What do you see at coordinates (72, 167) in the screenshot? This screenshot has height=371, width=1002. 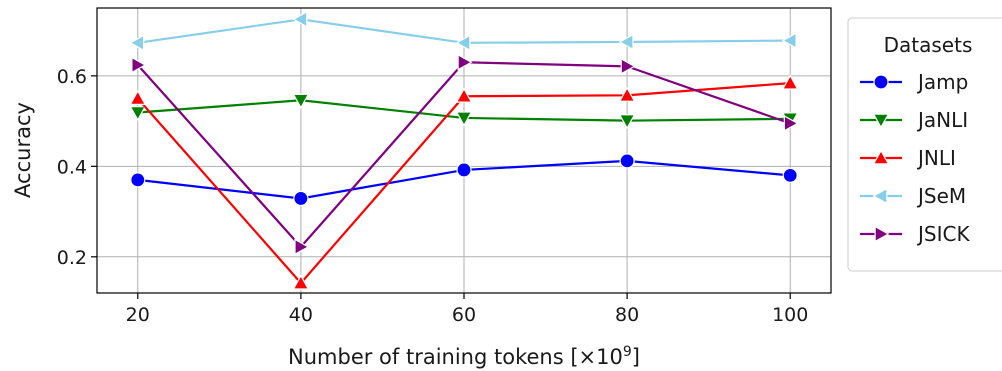 I see `y-tick-label: 0.4` at bounding box center [72, 167].